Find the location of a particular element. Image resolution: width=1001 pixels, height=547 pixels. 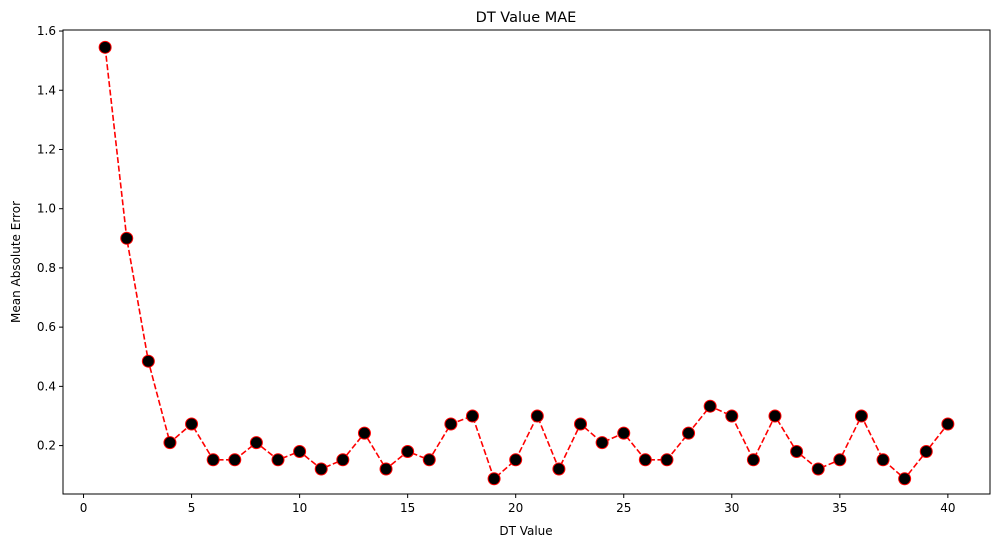

x-tick-label: 5 is located at coordinates (192, 508).